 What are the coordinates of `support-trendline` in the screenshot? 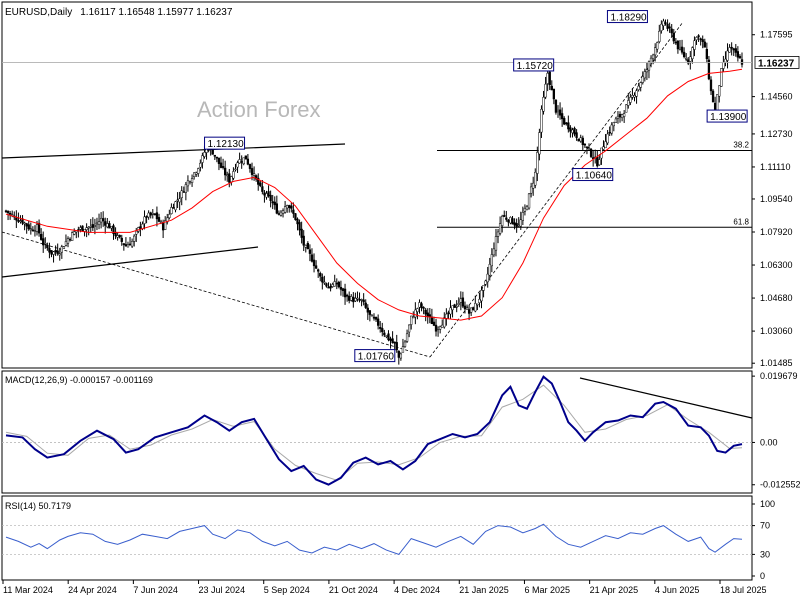 It's located at (130, 262).